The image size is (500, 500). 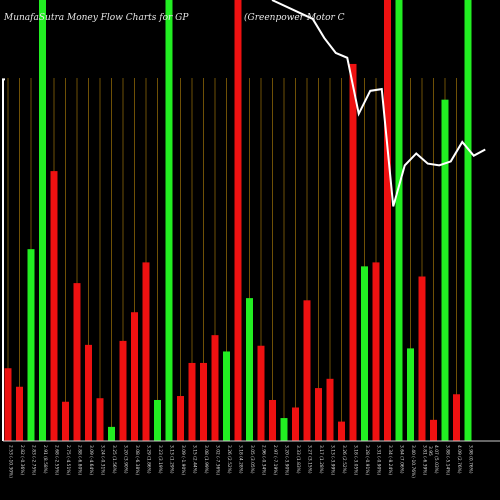 What do you see at coordinates (436, 459) in the screenshot?
I see `x-tick-label: 4.07 (5.03%)` at bounding box center [436, 459].